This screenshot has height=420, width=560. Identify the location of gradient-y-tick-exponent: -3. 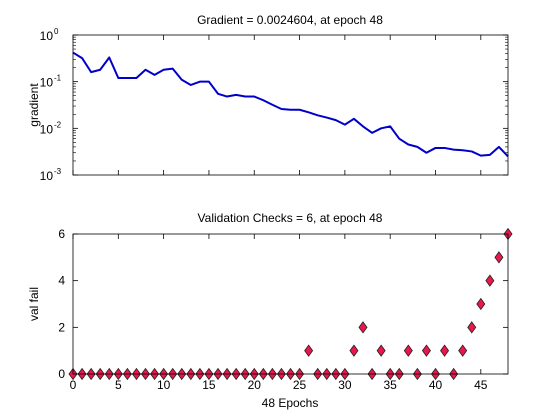
(58, 171).